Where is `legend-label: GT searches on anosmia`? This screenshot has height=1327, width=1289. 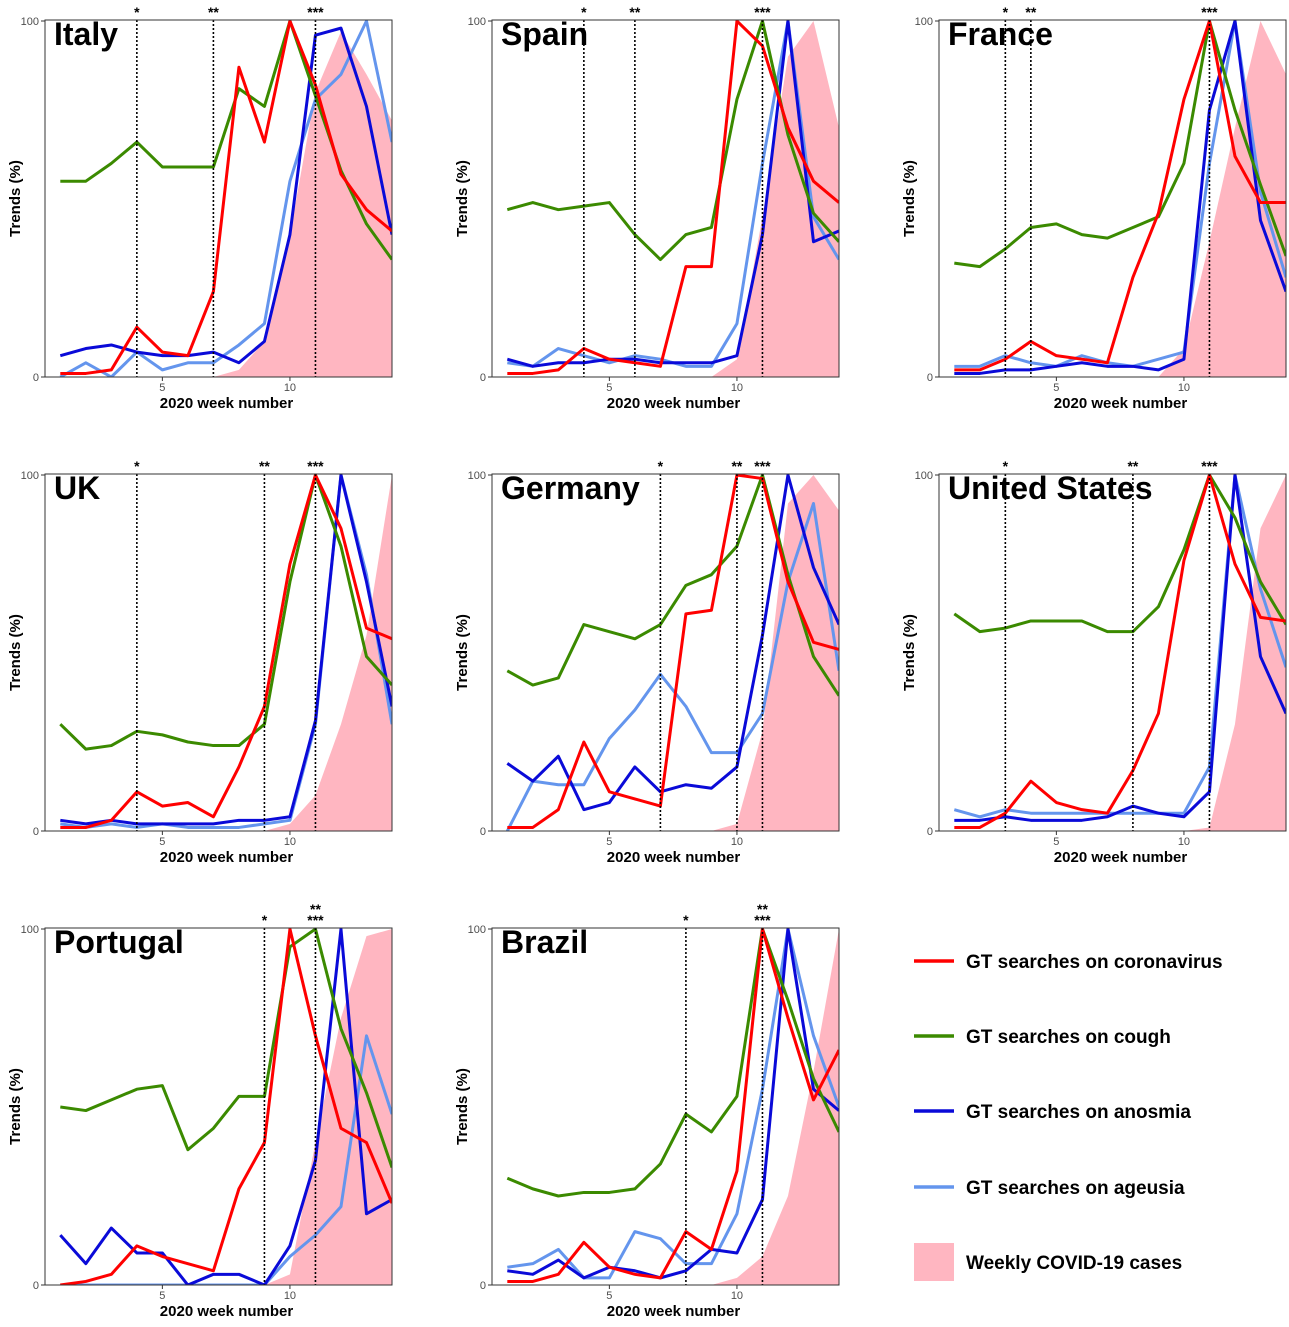
legend-label: GT searches on anosmia is located at coordinates (1078, 1112).